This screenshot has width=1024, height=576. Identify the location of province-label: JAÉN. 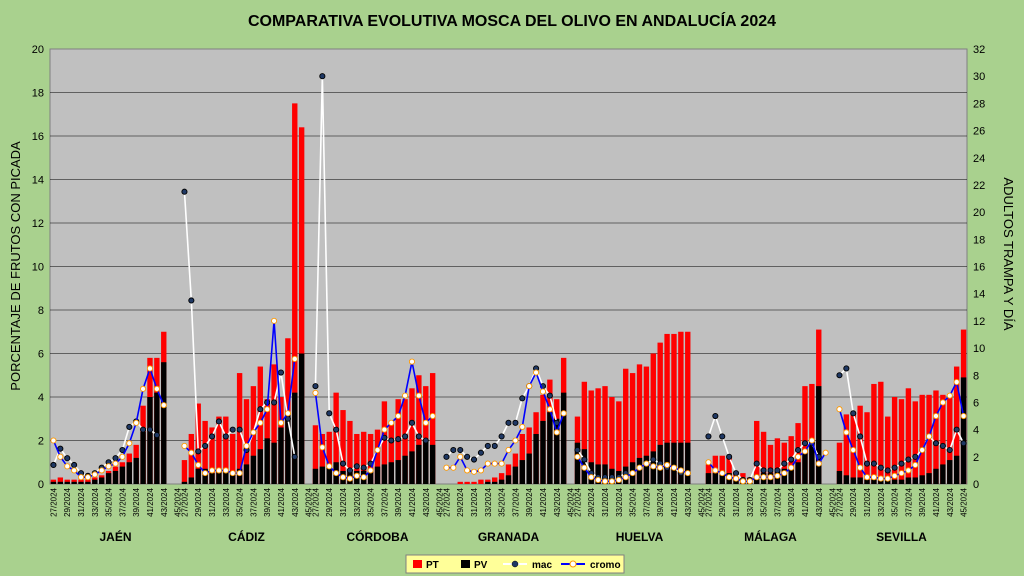
(115, 536).